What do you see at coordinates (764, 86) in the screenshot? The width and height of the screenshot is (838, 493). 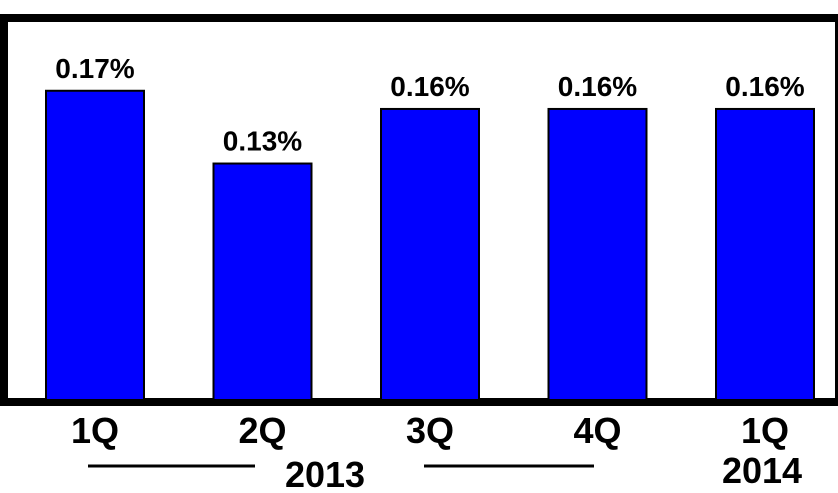 I see `data-label-5: 0.16%` at bounding box center [764, 86].